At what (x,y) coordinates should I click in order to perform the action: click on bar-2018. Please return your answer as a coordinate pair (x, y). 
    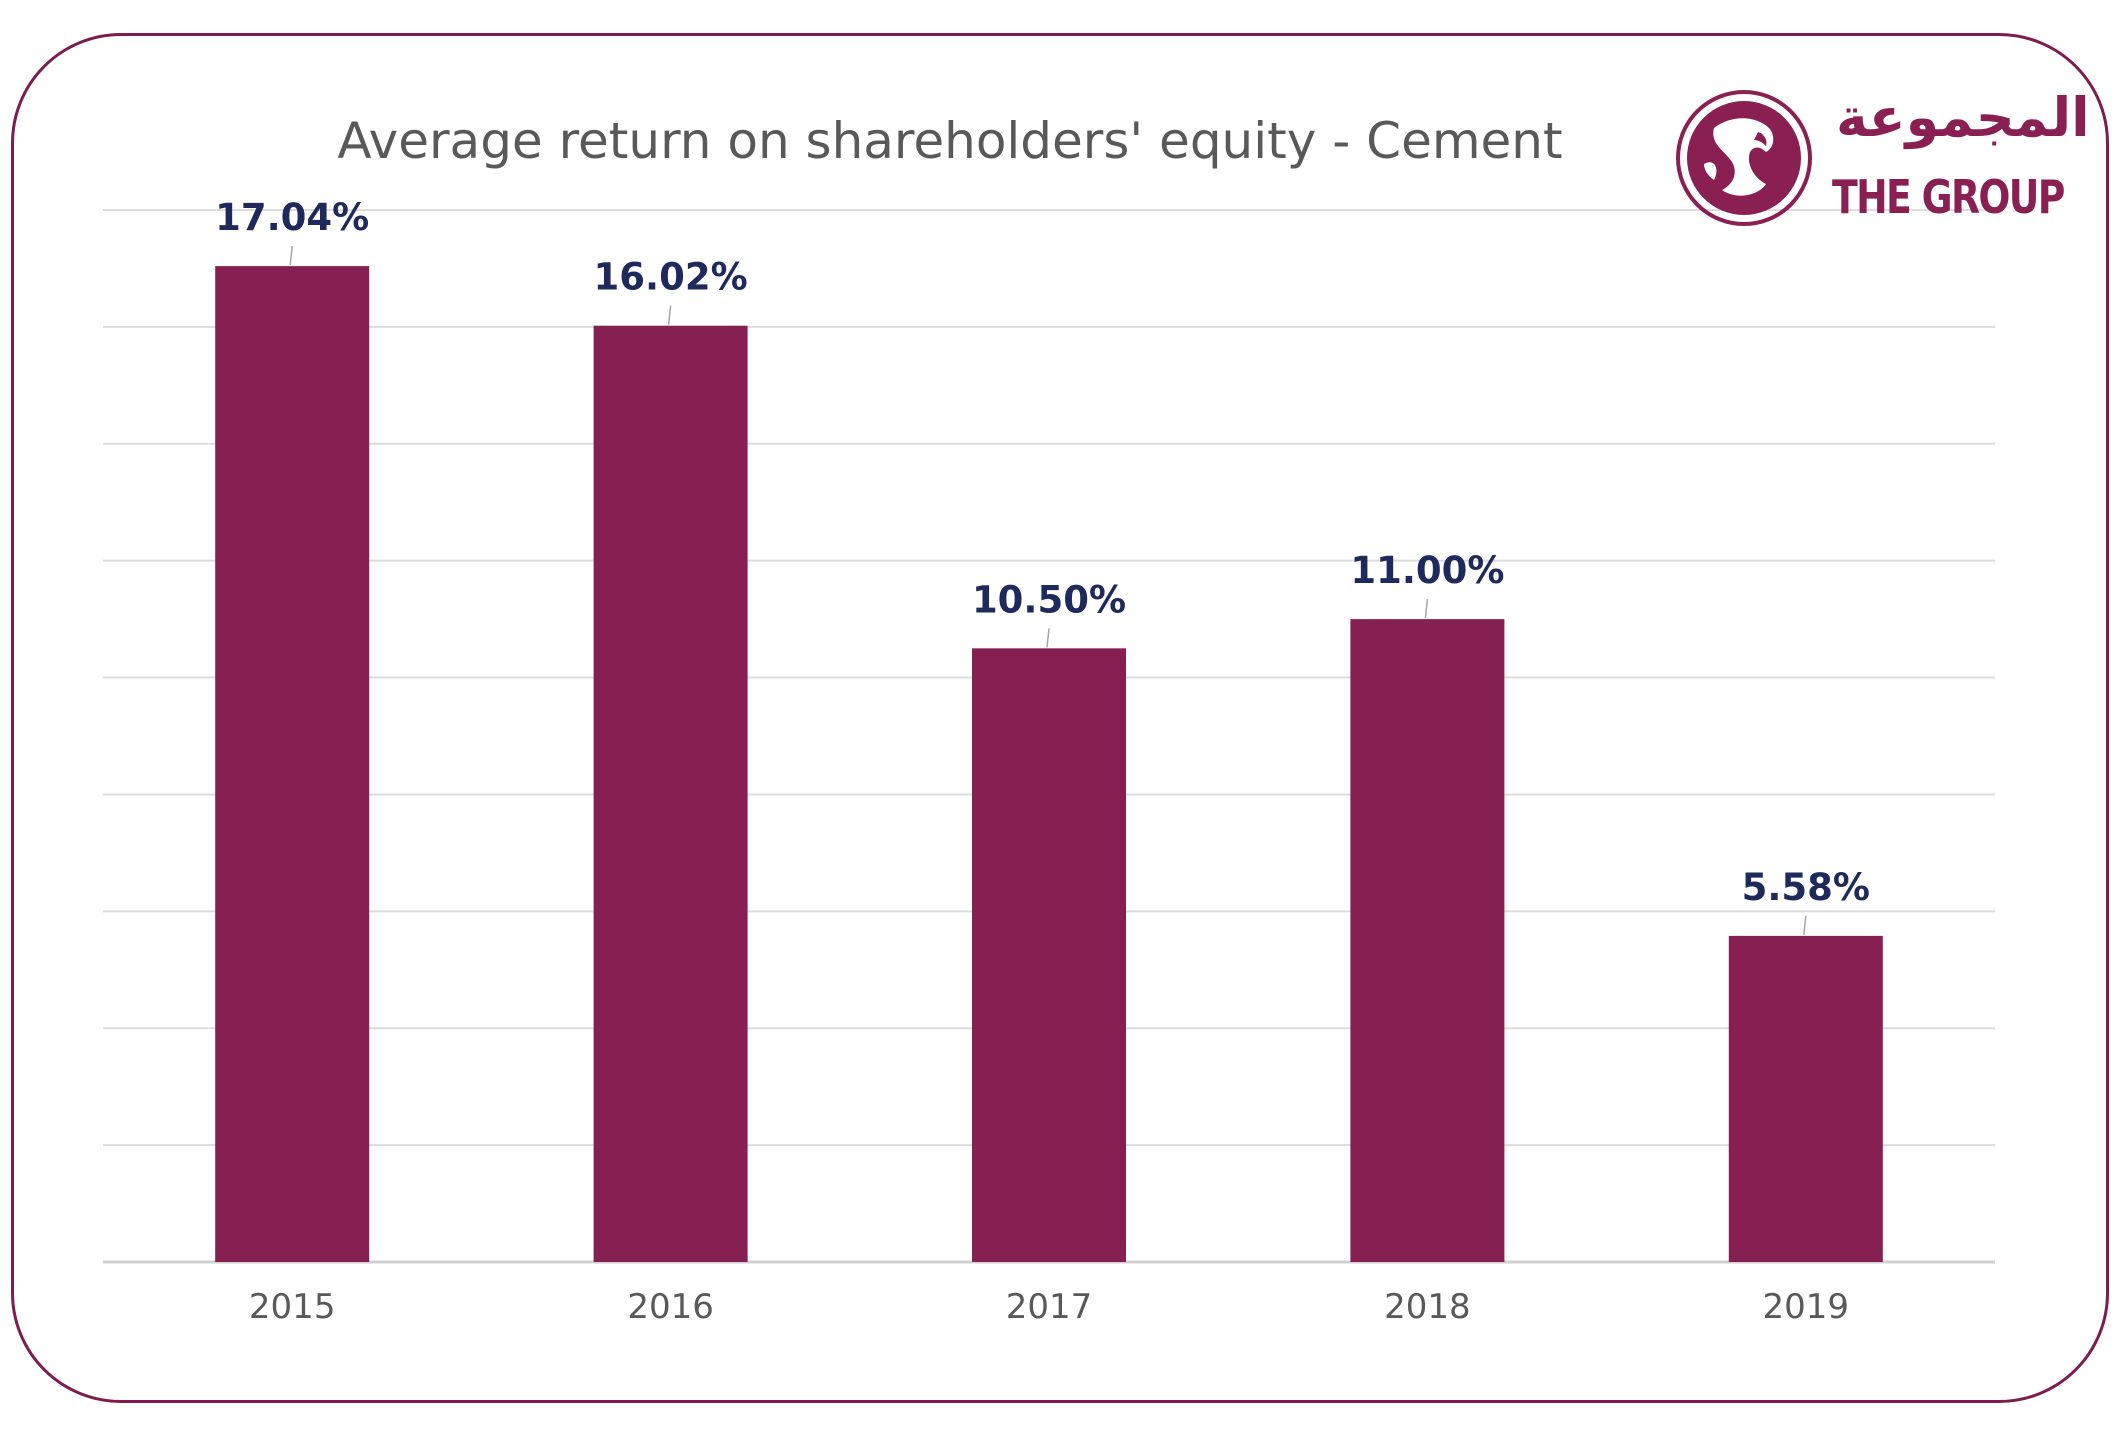
    Looking at the image, I should click on (1427, 940).